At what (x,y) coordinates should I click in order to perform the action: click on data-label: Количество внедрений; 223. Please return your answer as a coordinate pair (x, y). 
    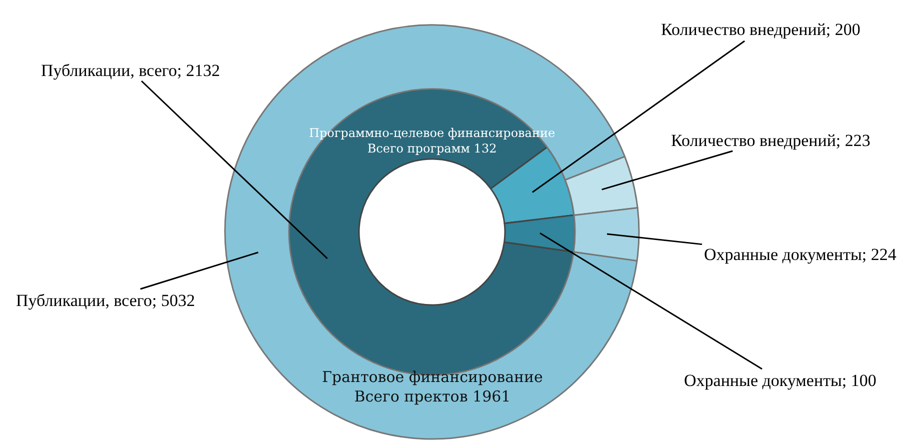
    Looking at the image, I should click on (770, 140).